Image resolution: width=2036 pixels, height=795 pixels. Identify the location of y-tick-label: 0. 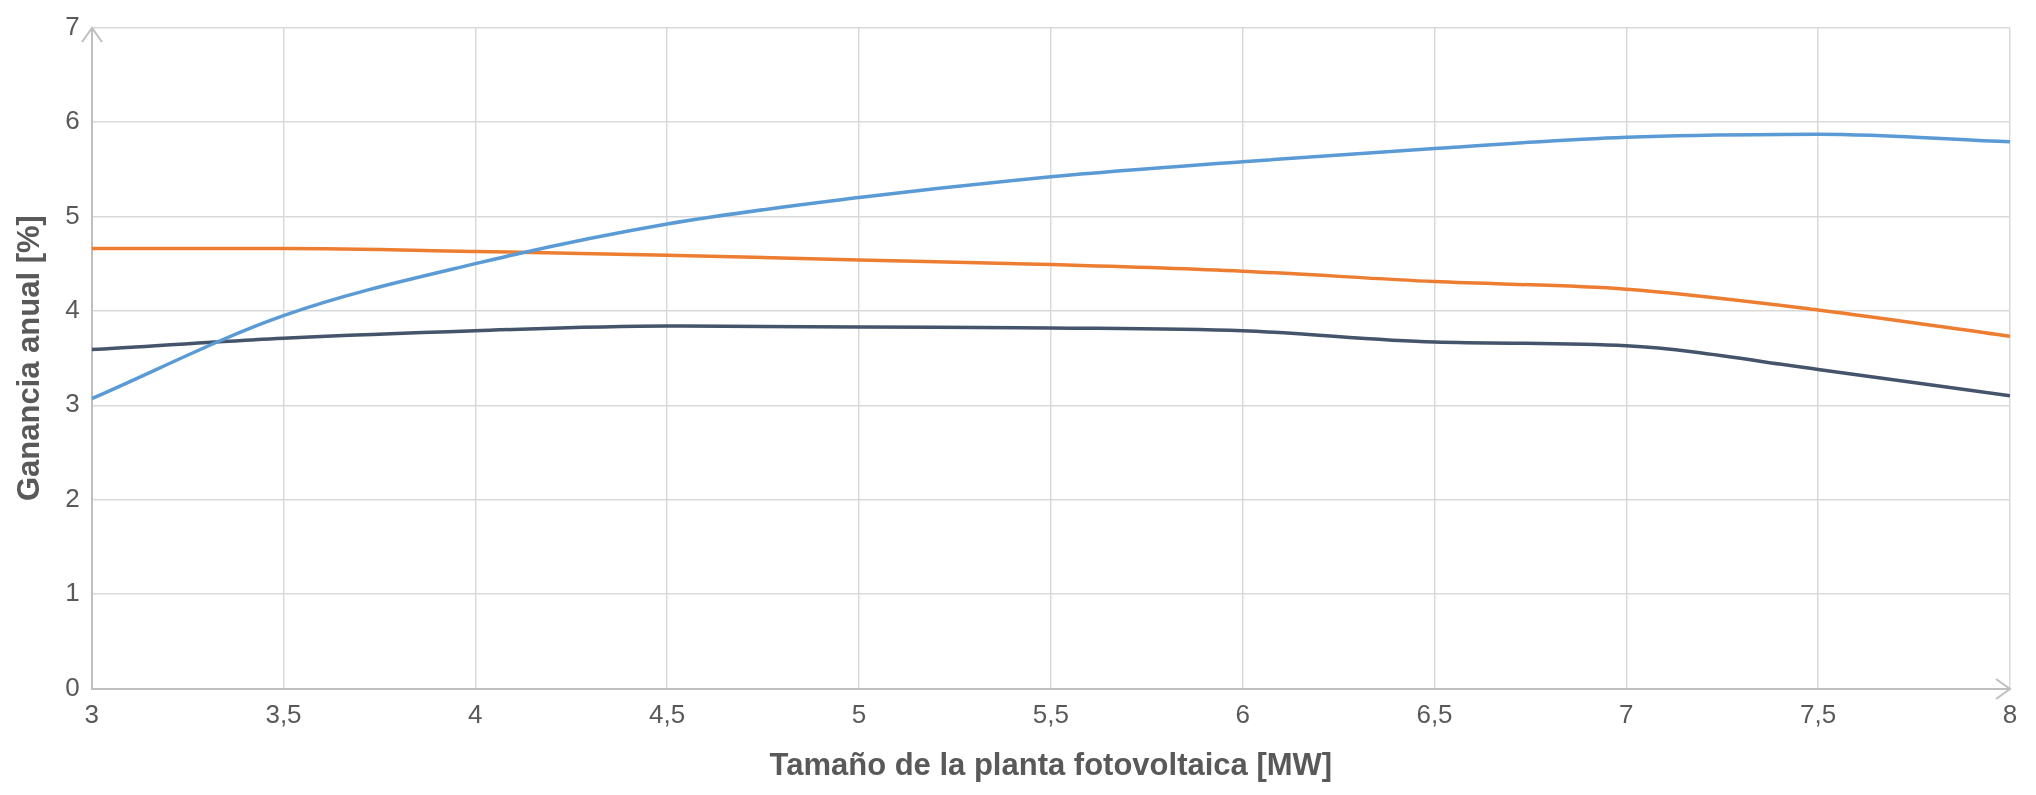
(72, 686).